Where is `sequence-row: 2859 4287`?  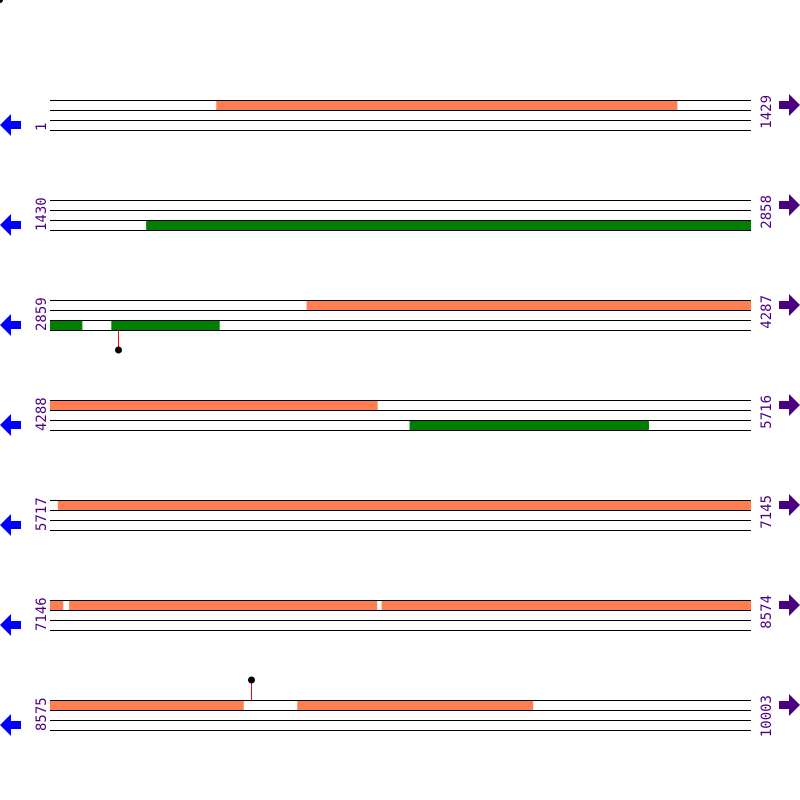
sequence-row: 2859 4287 is located at coordinates (400, 324).